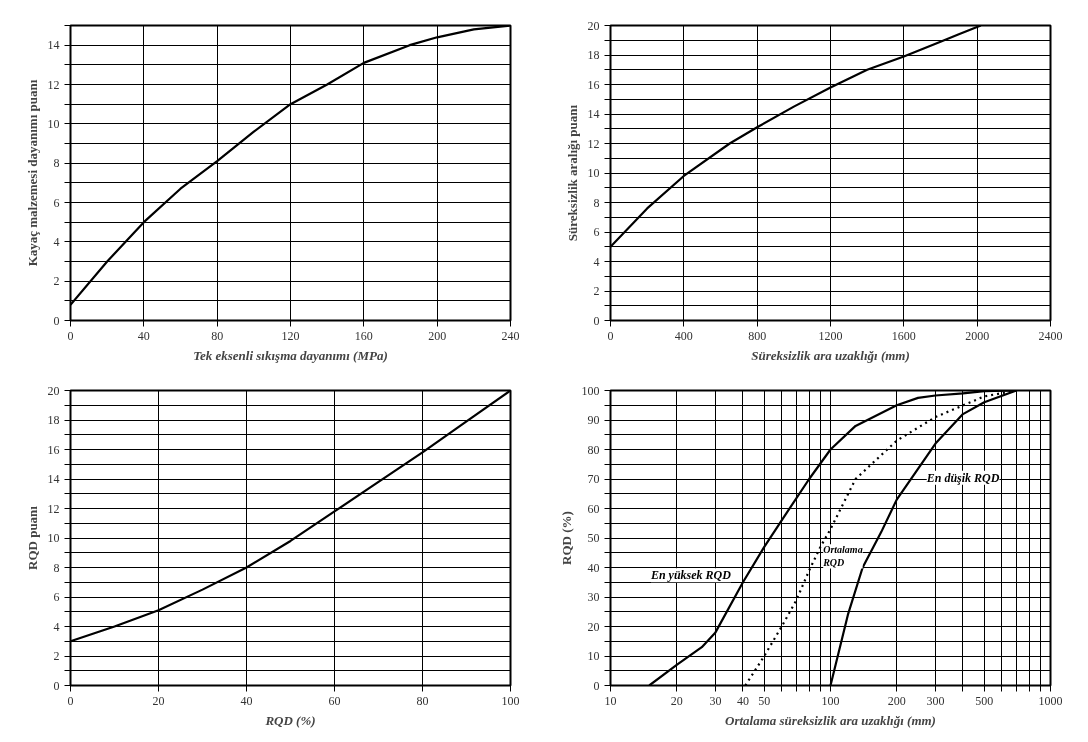  What do you see at coordinates (690, 575) in the screenshot?
I see `series-label: En yüksek RQD` at bounding box center [690, 575].